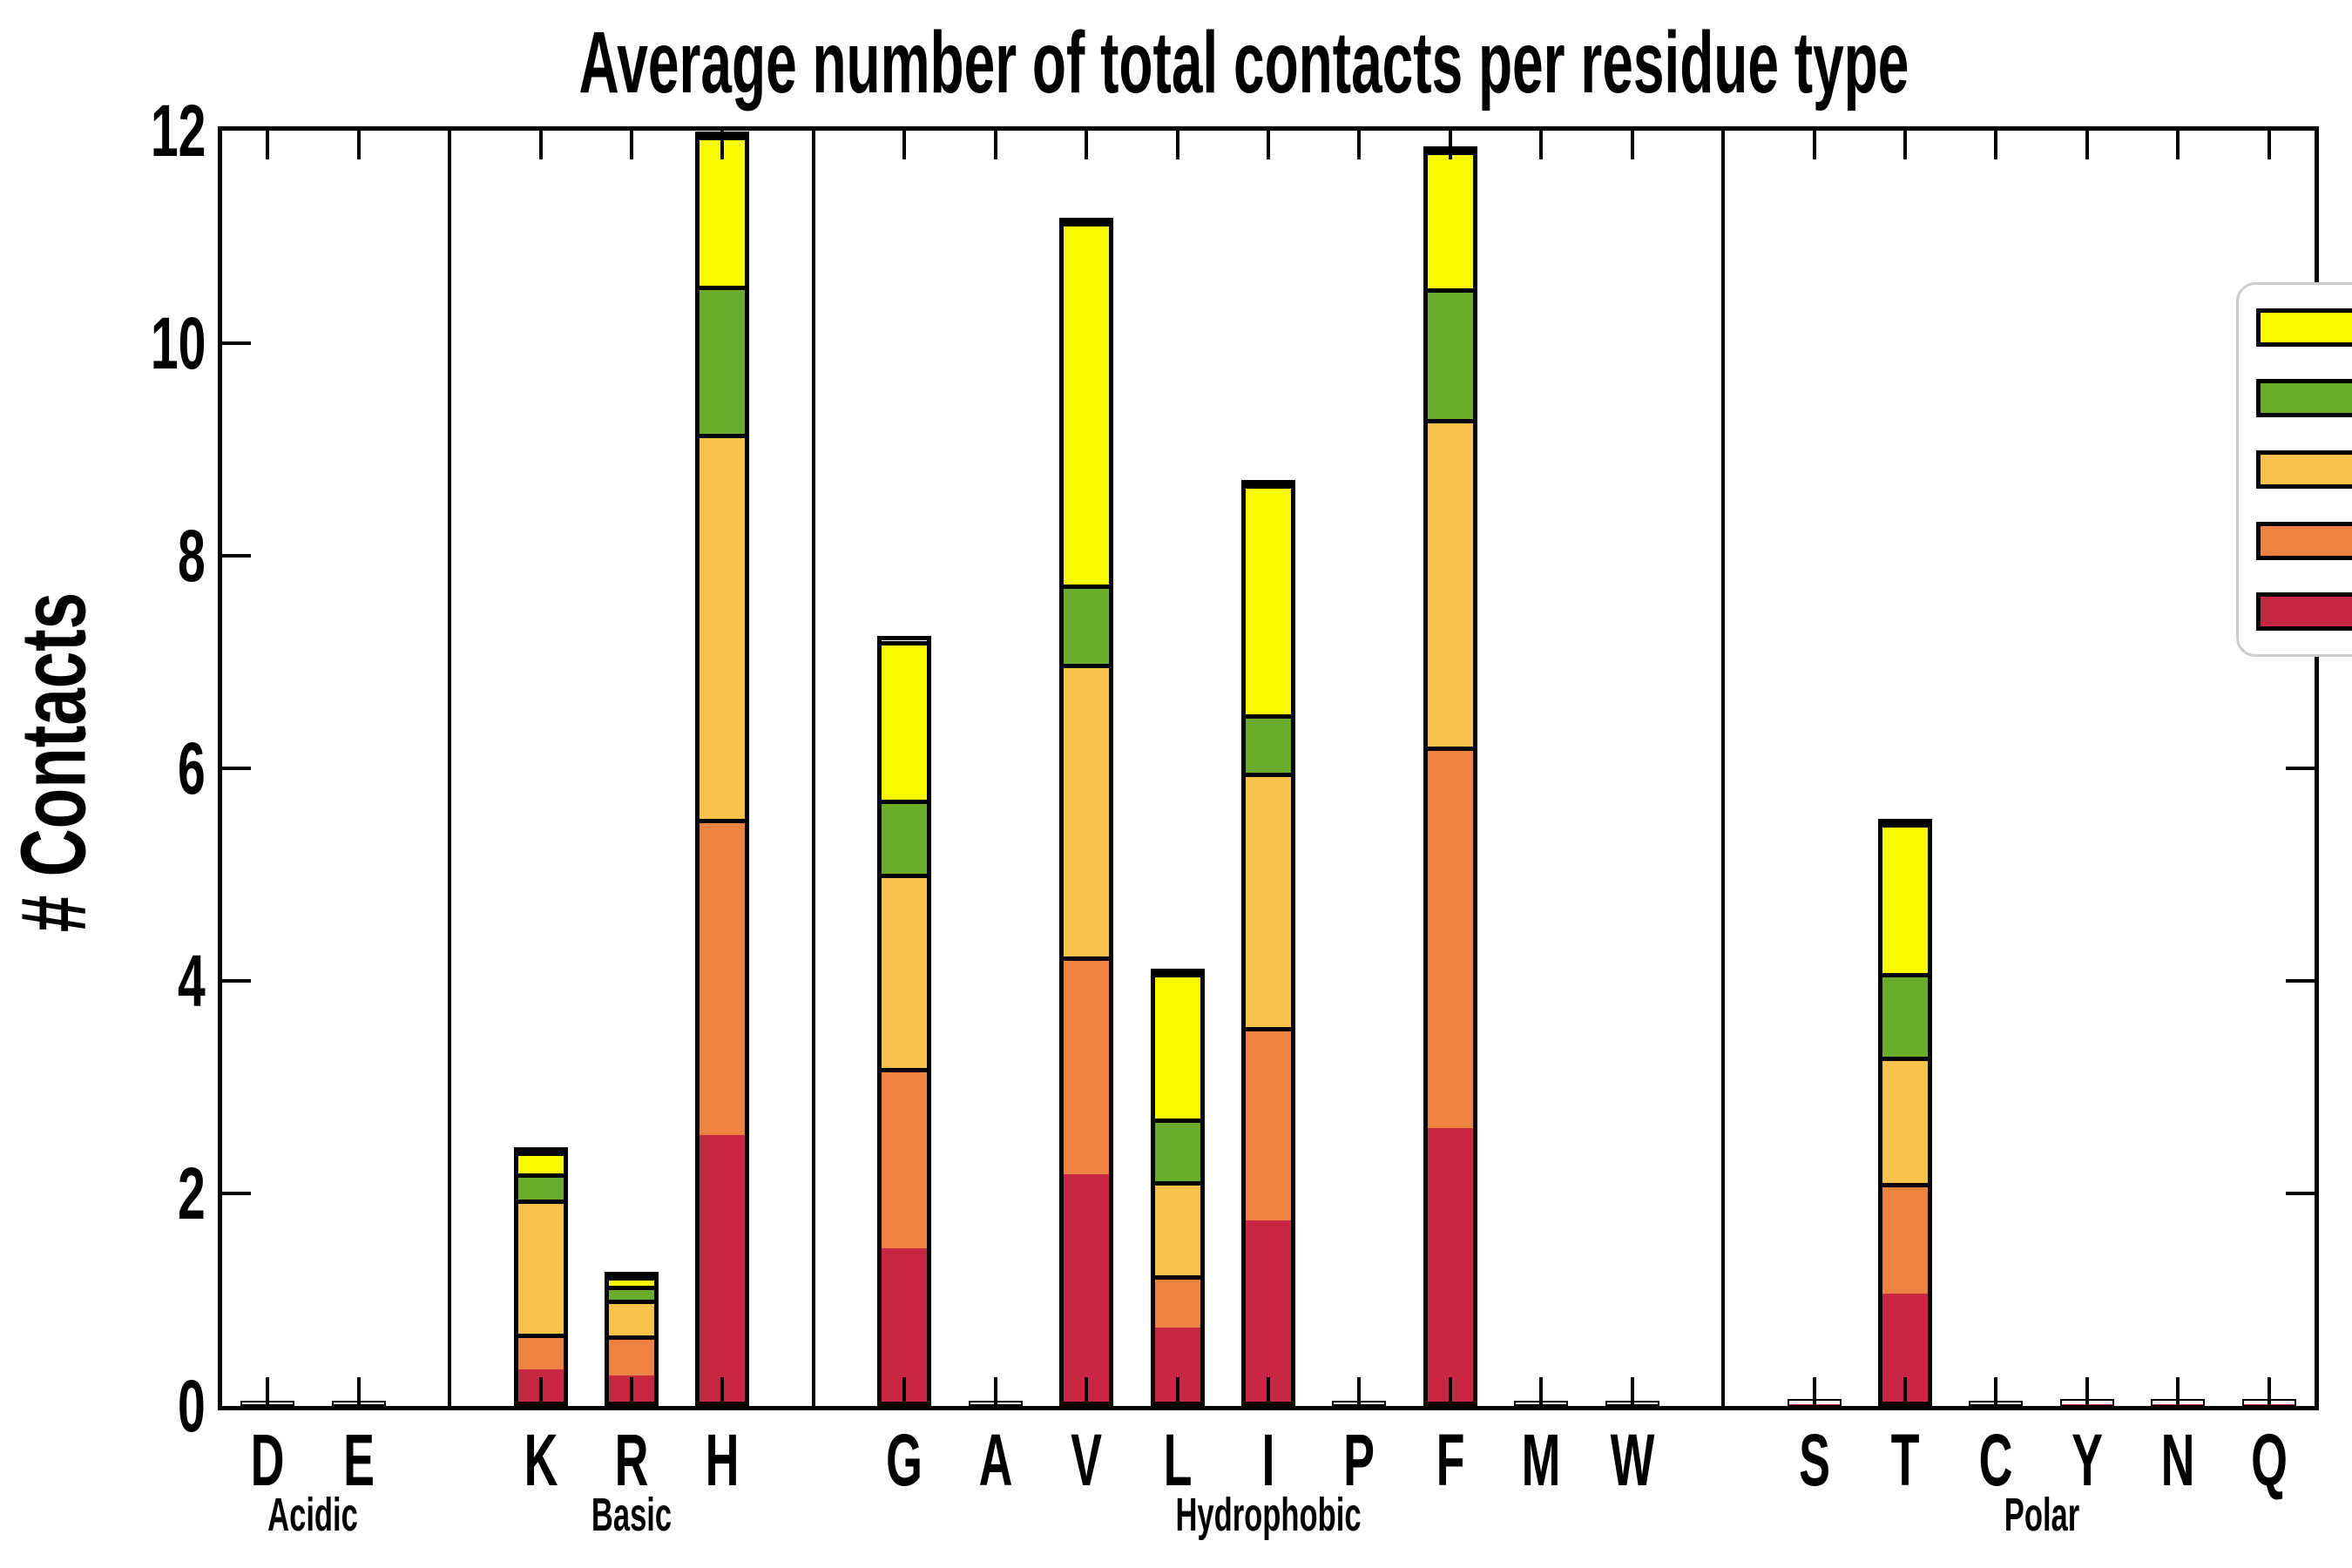 The height and width of the screenshot is (1568, 2352). What do you see at coordinates (1450, 1265) in the screenshot?
I see `bar-F-segment-DOPC` at bounding box center [1450, 1265].